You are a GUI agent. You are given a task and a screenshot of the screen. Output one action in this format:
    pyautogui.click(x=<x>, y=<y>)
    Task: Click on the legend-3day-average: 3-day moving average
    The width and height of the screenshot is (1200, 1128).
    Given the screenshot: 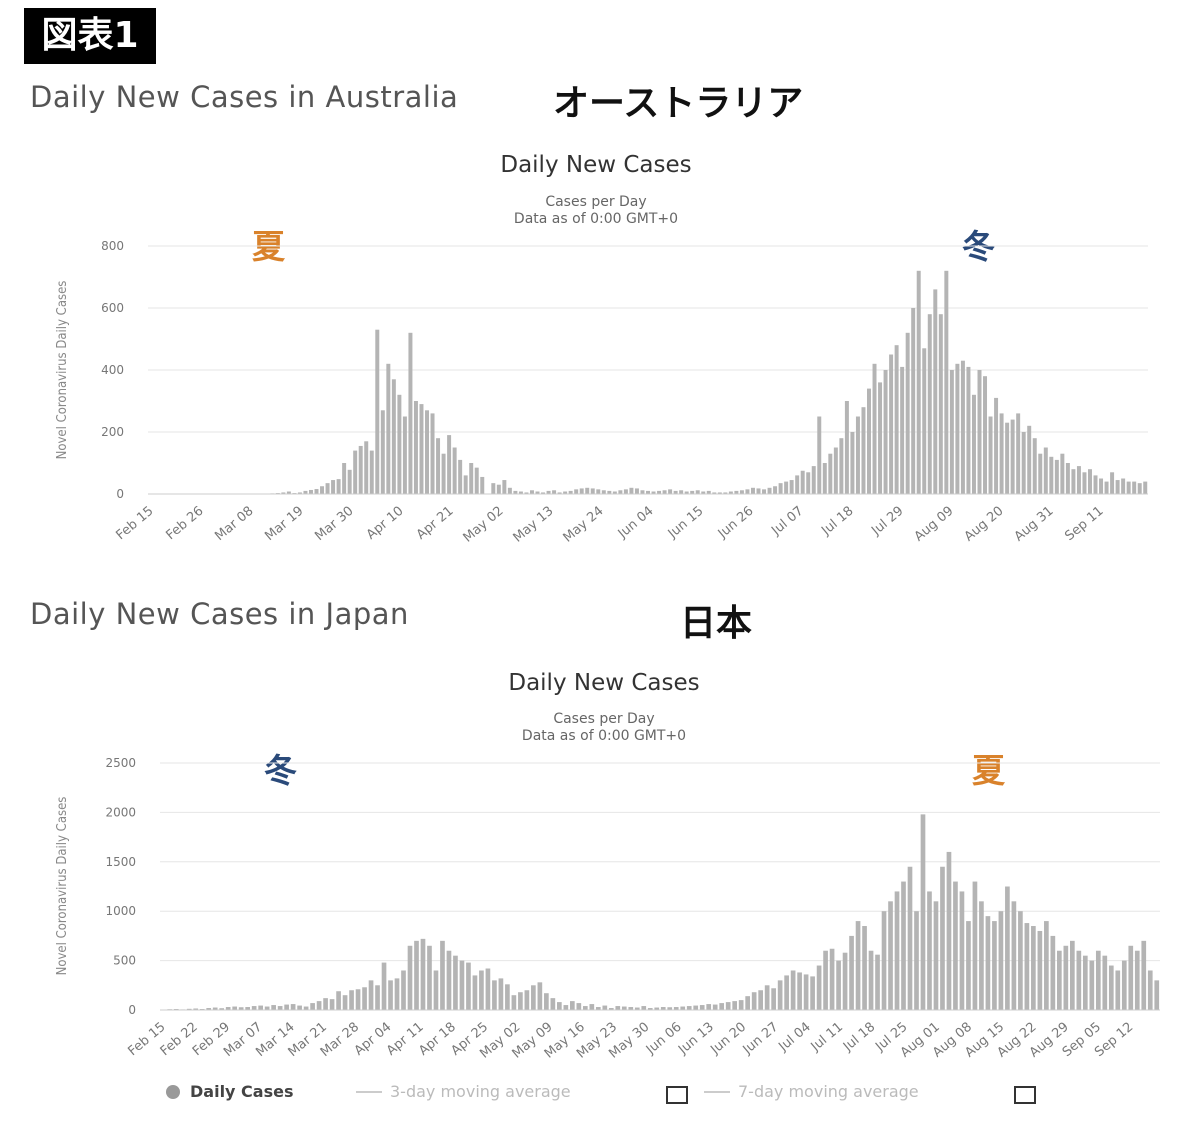 What is the action you would take?
    pyautogui.click(x=463, y=1091)
    